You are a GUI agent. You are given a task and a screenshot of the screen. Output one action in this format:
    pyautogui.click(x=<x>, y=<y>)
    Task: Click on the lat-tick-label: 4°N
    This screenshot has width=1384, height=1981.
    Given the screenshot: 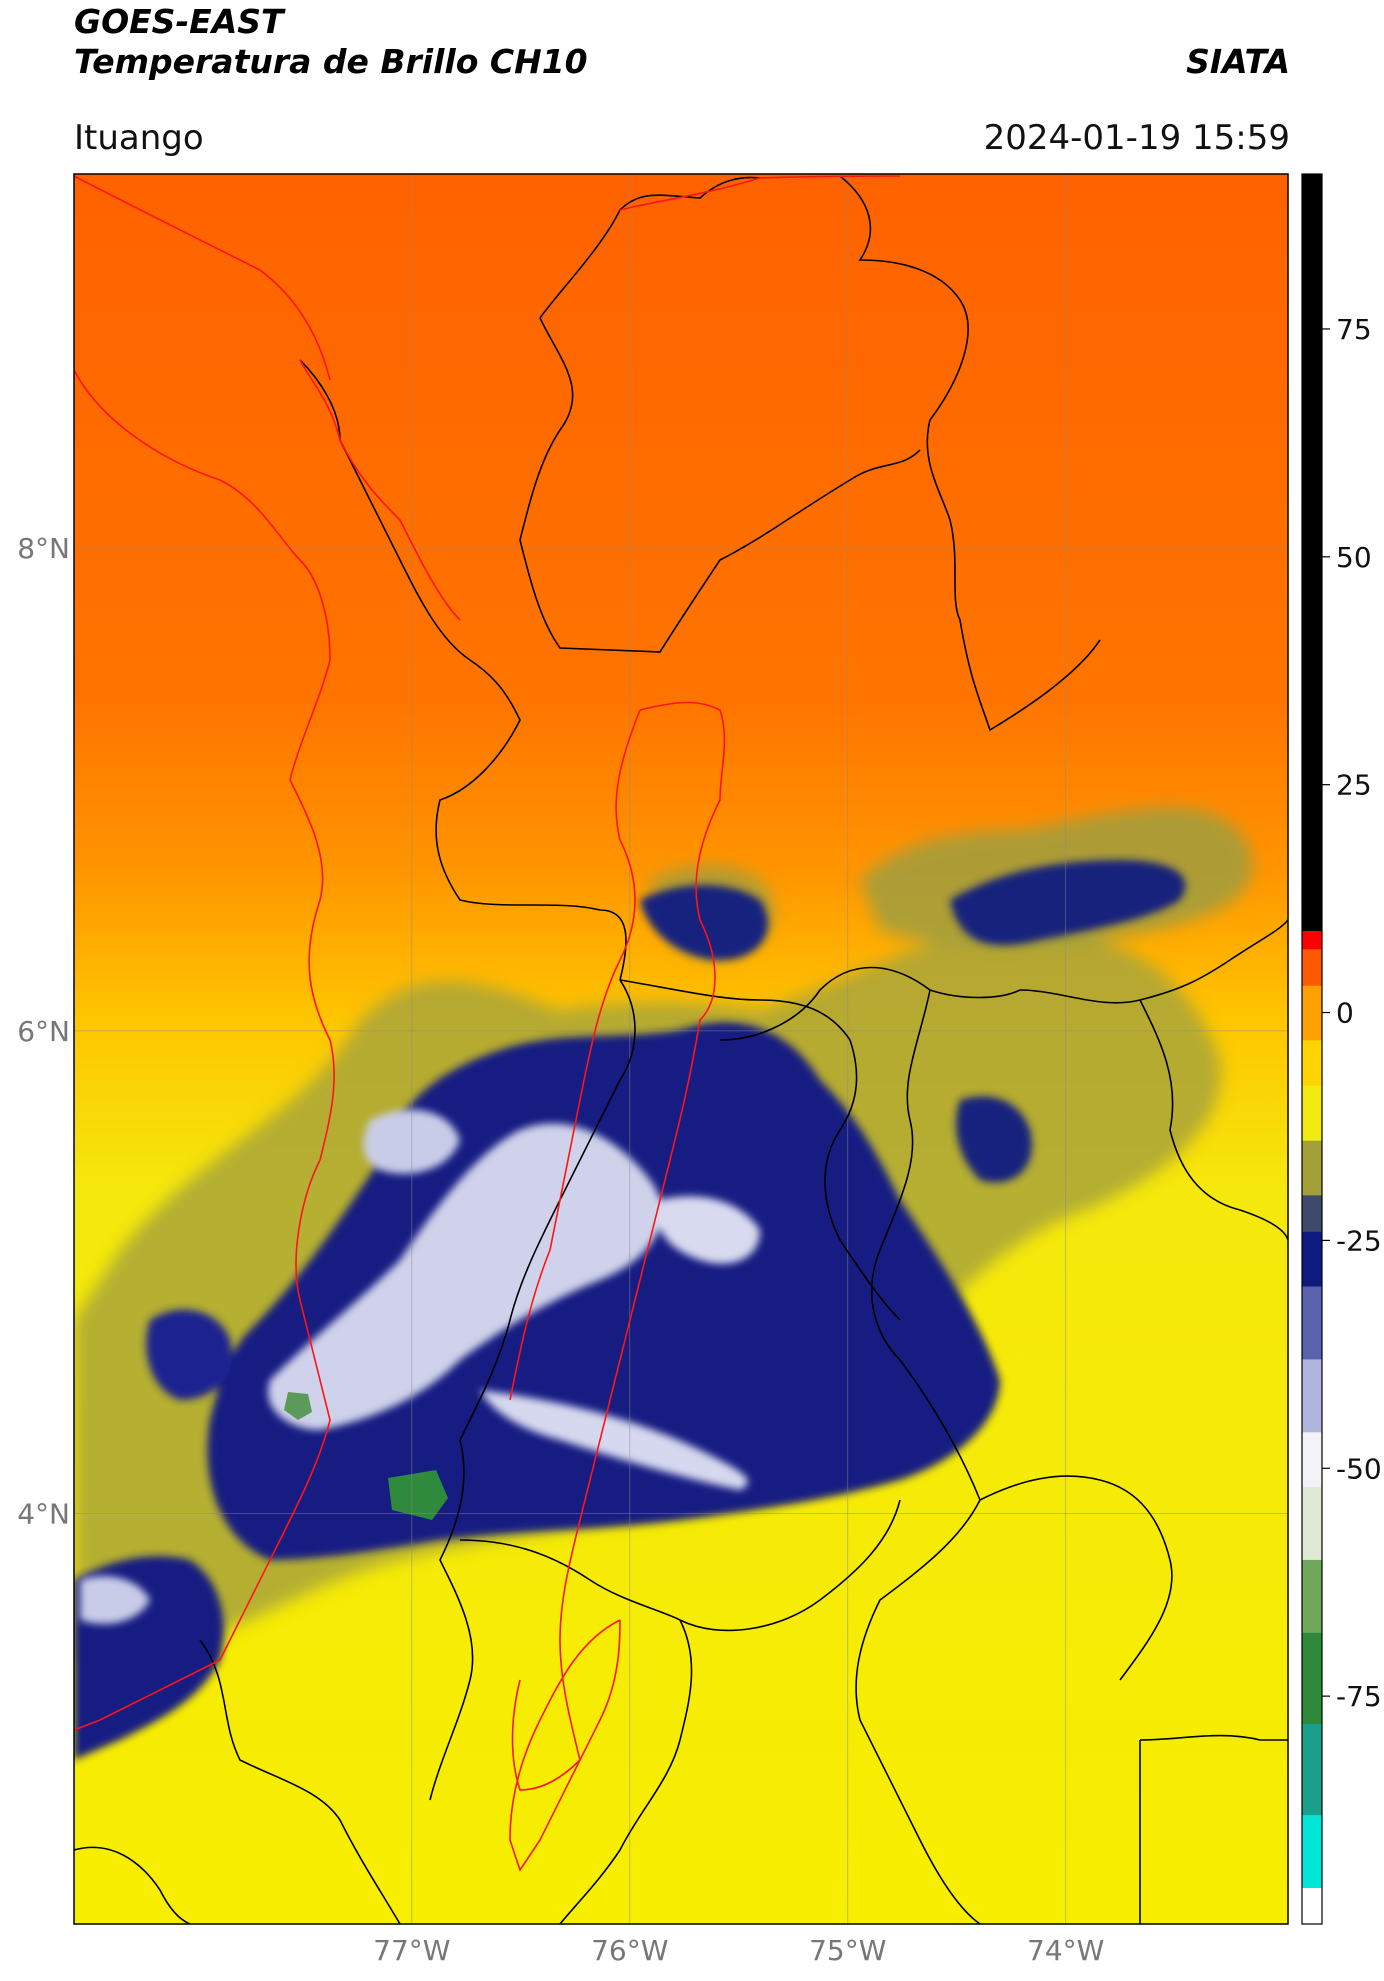 What is the action you would take?
    pyautogui.click(x=43, y=1514)
    